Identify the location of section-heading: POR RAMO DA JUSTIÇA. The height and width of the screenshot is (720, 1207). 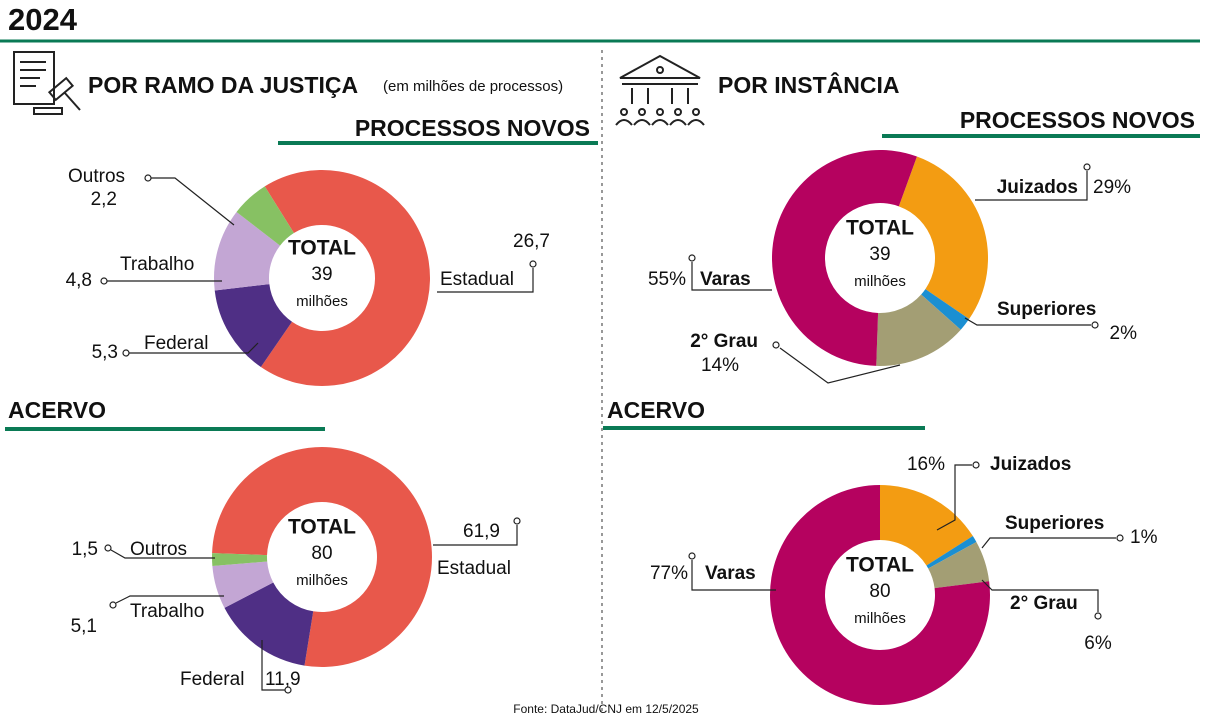
(223, 85).